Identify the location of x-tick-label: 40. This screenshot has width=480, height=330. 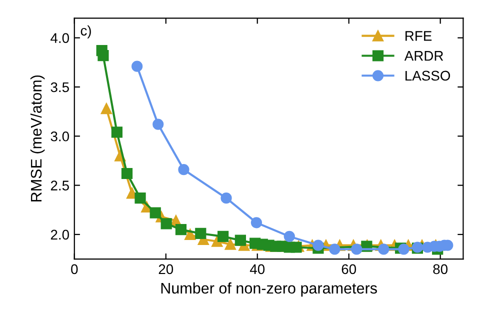
(257, 269).